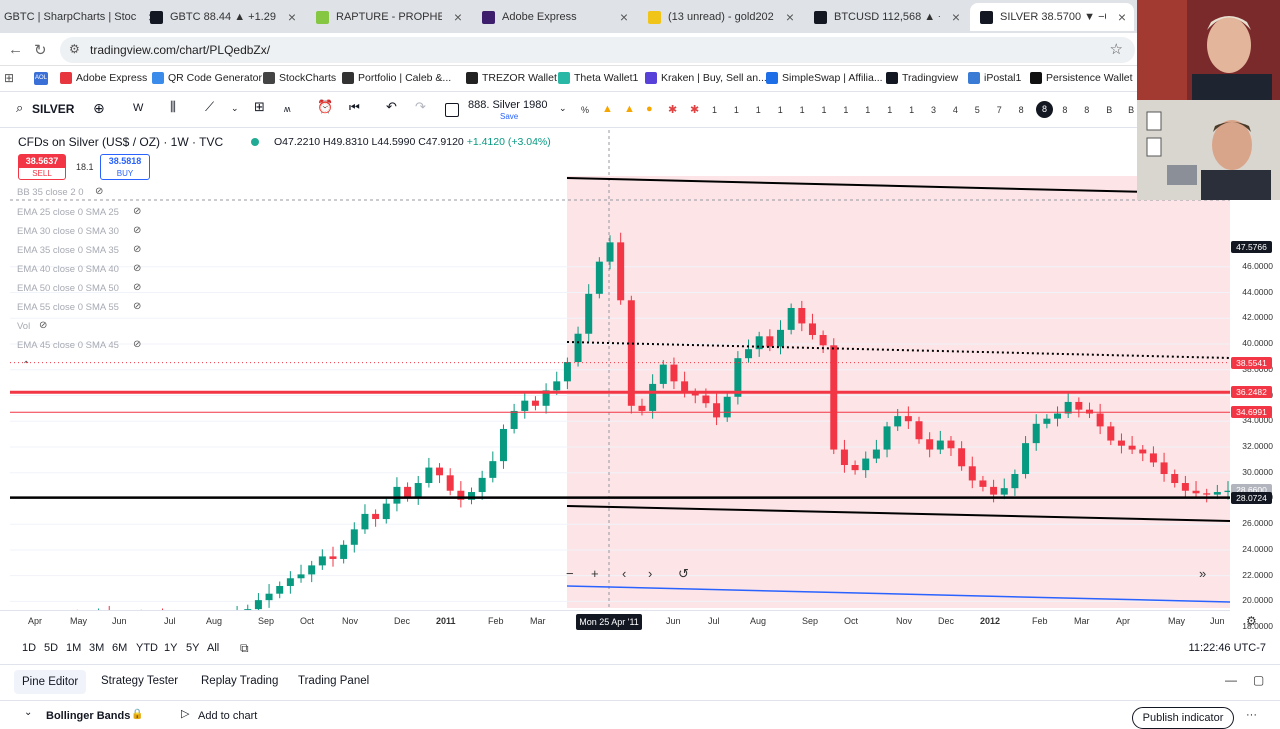 The width and height of the screenshot is (1280, 729). What do you see at coordinates (240, 681) in the screenshot?
I see `bottom-tab: Replay Trading` at bounding box center [240, 681].